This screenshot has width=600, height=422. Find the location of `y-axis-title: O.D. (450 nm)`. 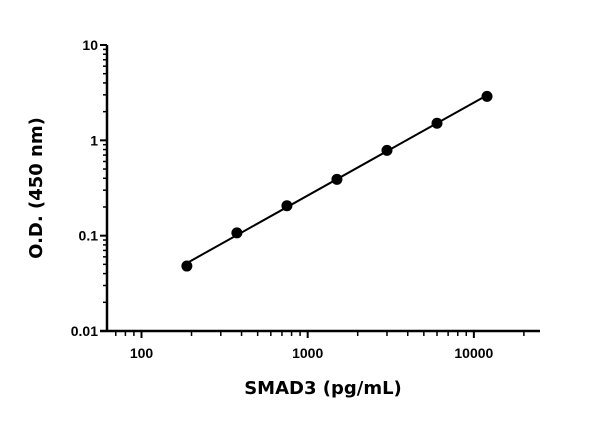

y-axis-title: O.D. (450 nm) is located at coordinates (36, 188).